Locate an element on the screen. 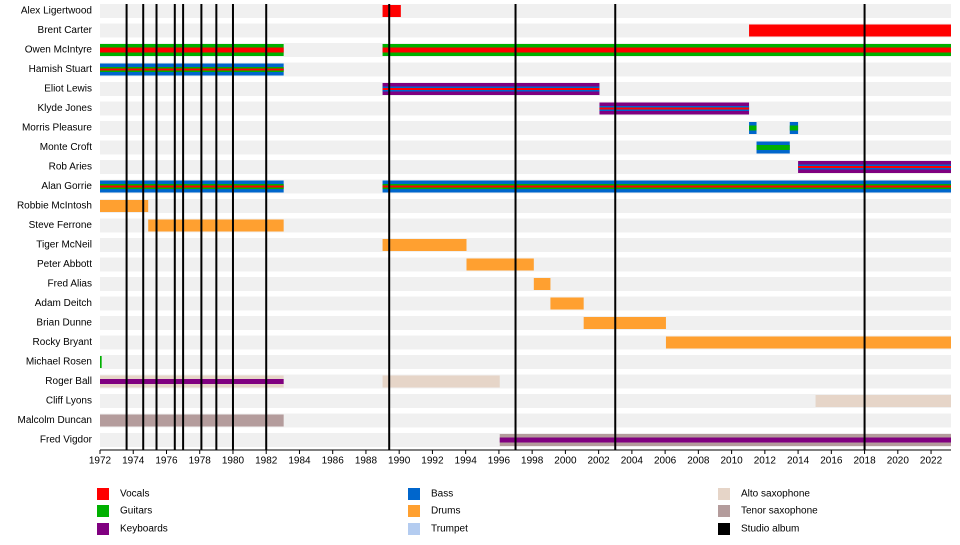 The image size is (960, 545). x-tick-label: 1972 is located at coordinates (100, 461).